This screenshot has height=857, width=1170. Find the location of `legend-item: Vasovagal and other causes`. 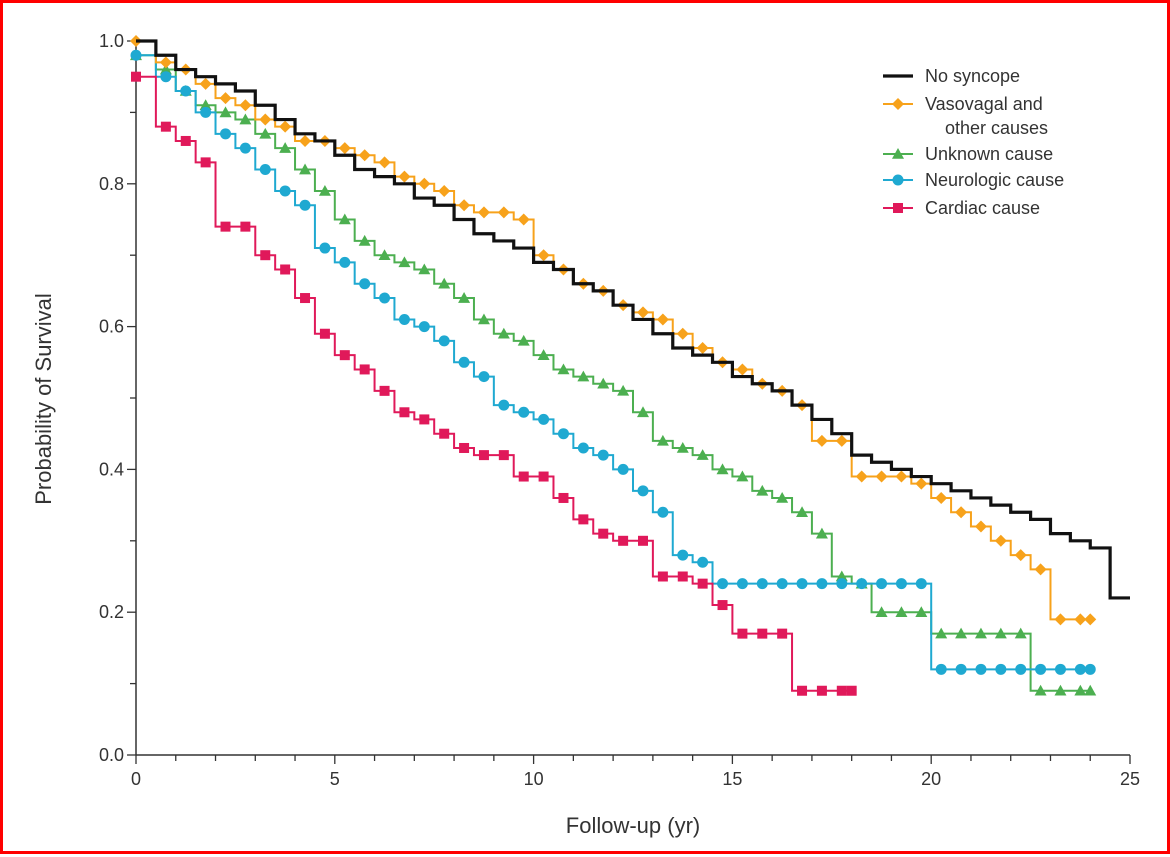

legend-item: Vasovagal and other causes is located at coordinates (965, 116).